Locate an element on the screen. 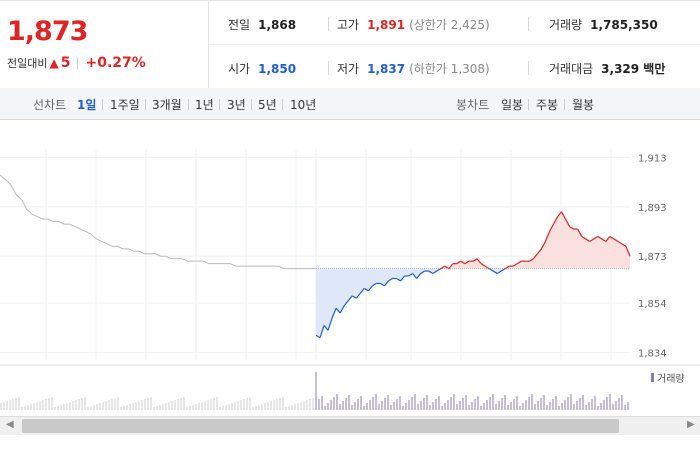 The height and width of the screenshot is (450, 700). change-label: 전일대비 is located at coordinates (27, 63).